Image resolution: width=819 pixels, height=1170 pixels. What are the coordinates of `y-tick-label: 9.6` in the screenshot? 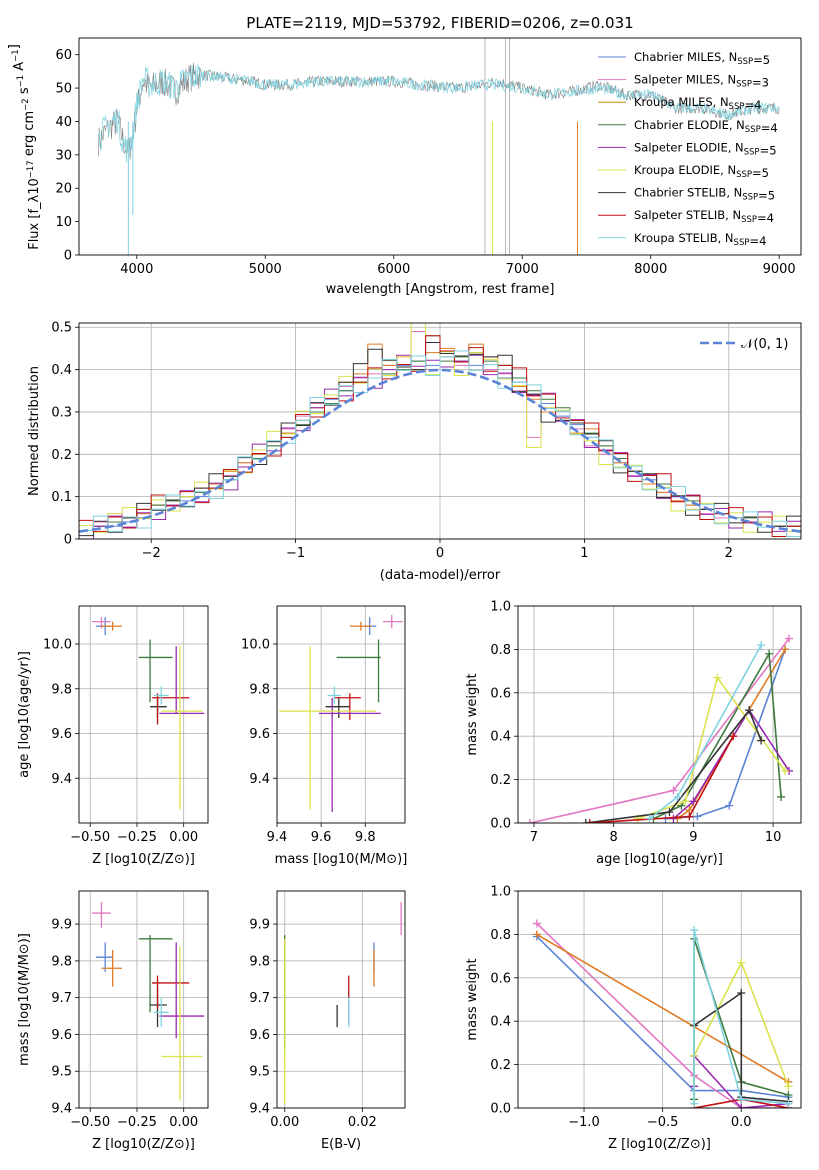 It's located at (259, 734).